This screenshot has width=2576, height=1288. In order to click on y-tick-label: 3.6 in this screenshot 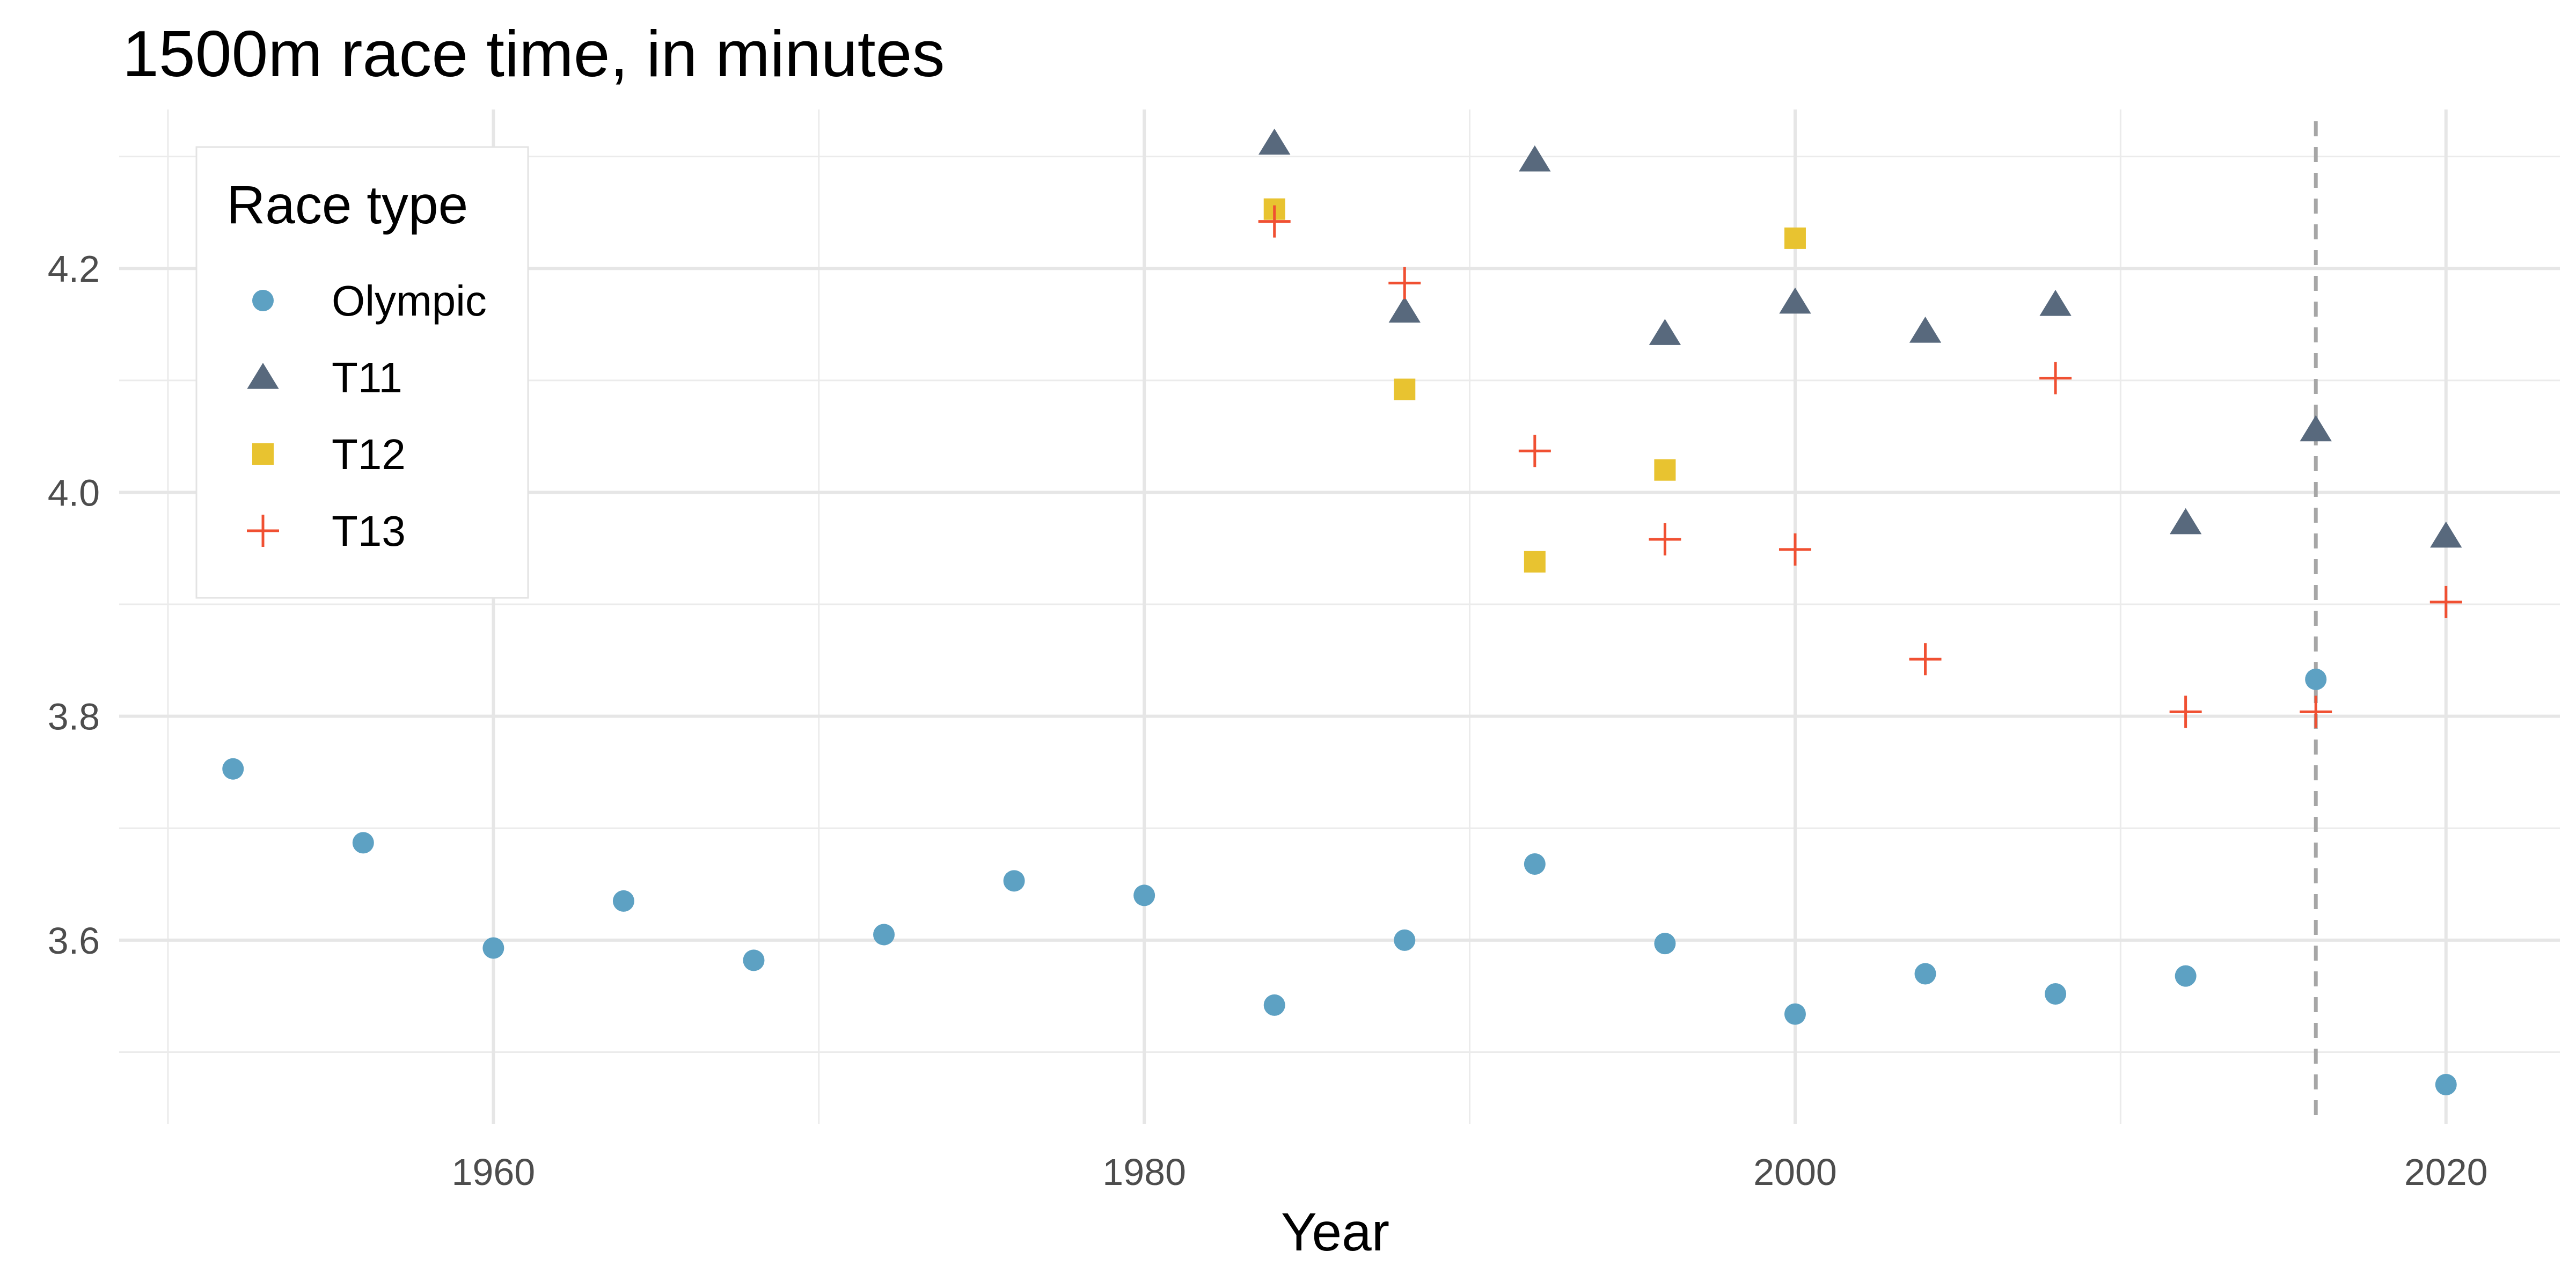, I will do `click(74, 941)`.